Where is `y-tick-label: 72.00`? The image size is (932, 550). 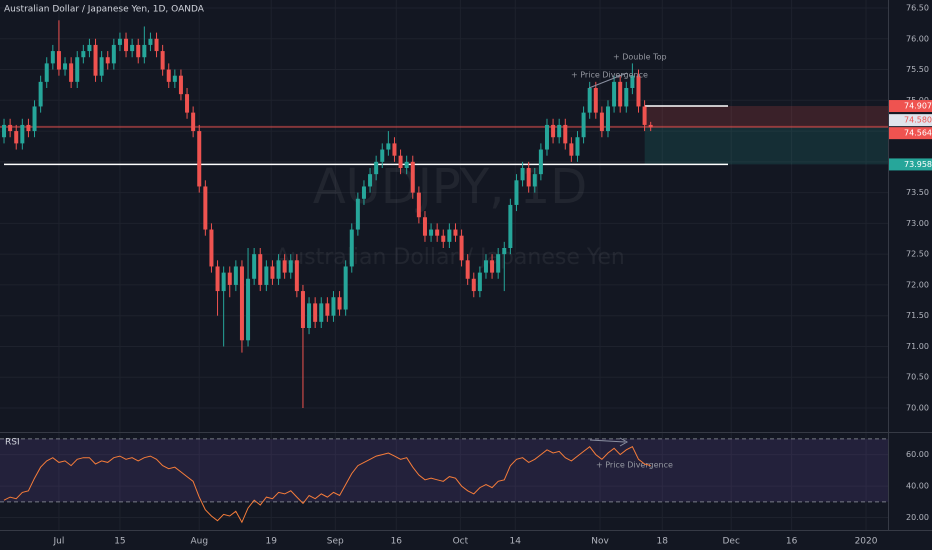 y-tick-label: 72.00 is located at coordinates (917, 284).